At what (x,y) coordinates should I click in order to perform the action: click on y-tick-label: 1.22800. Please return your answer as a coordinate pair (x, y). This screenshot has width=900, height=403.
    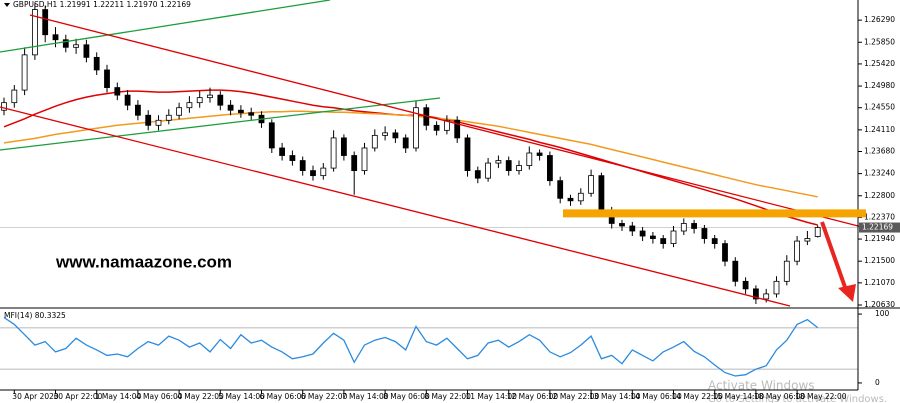
    Looking at the image, I should click on (879, 195).